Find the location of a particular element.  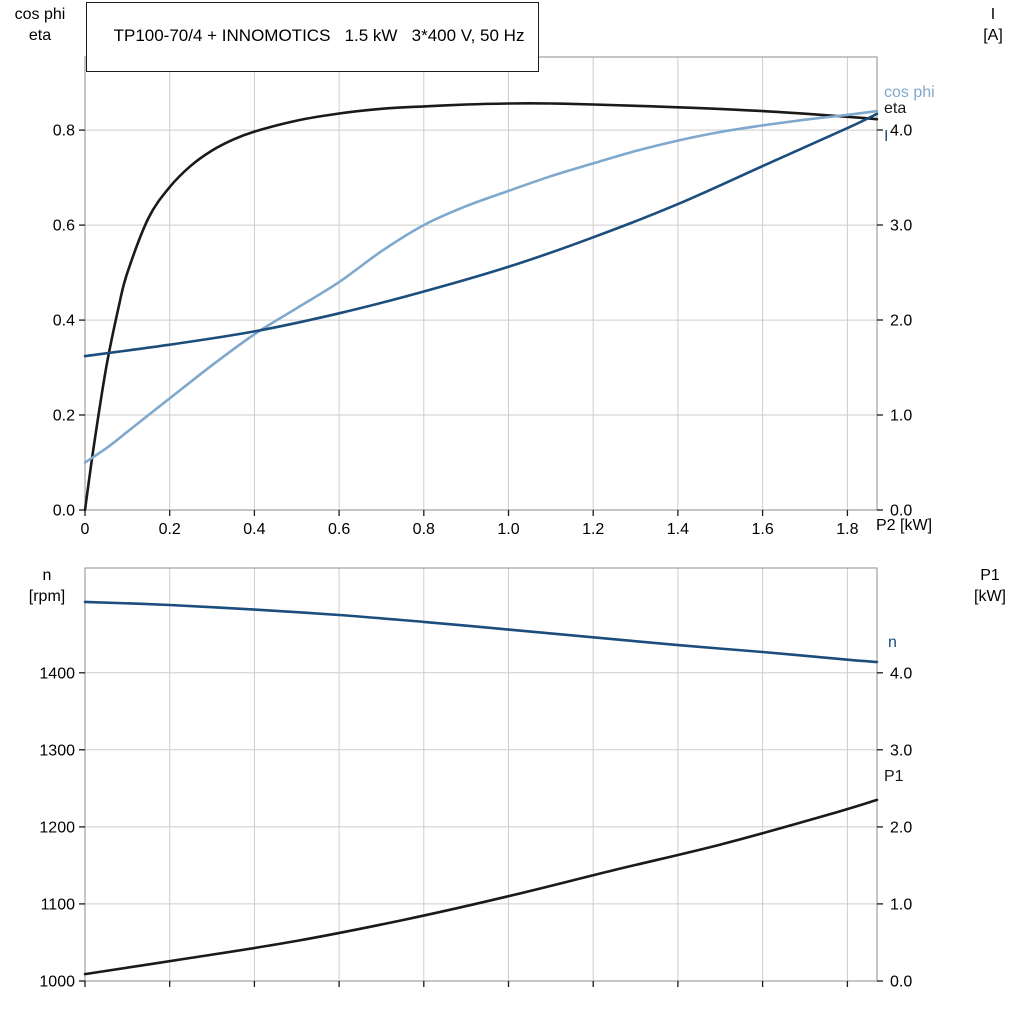

top-left-axis-title: cos phi eta is located at coordinates (40, 25).